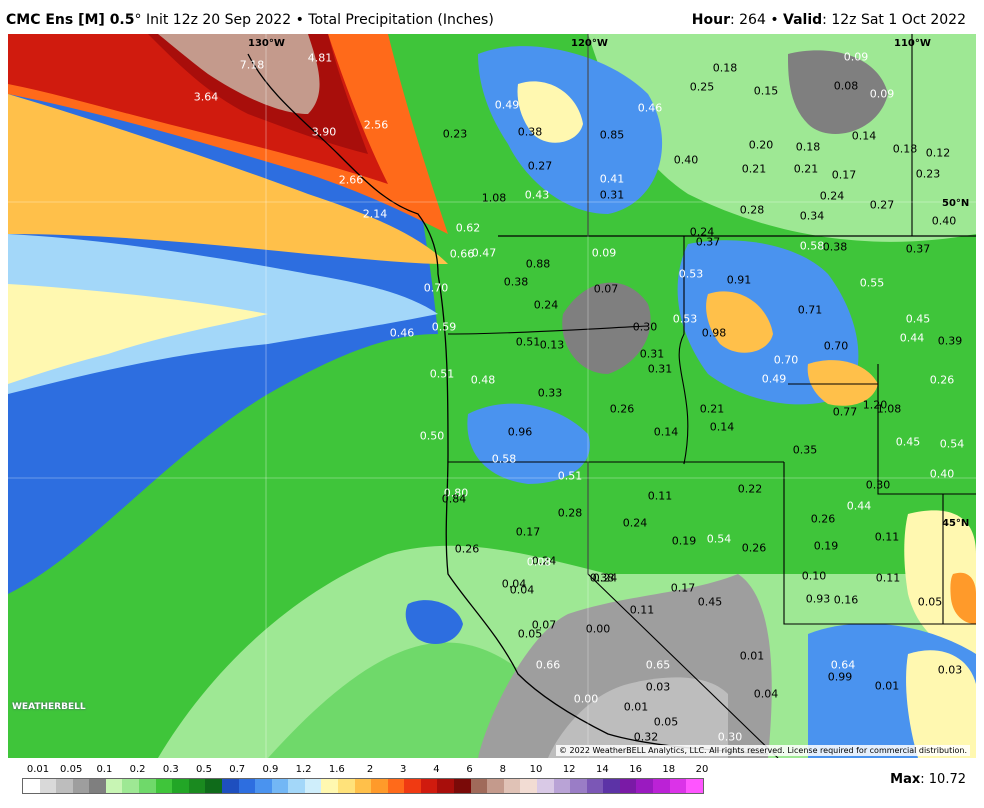  What do you see at coordinates (875, 405) in the screenshot?
I see `precip-value: 1.20` at bounding box center [875, 405].